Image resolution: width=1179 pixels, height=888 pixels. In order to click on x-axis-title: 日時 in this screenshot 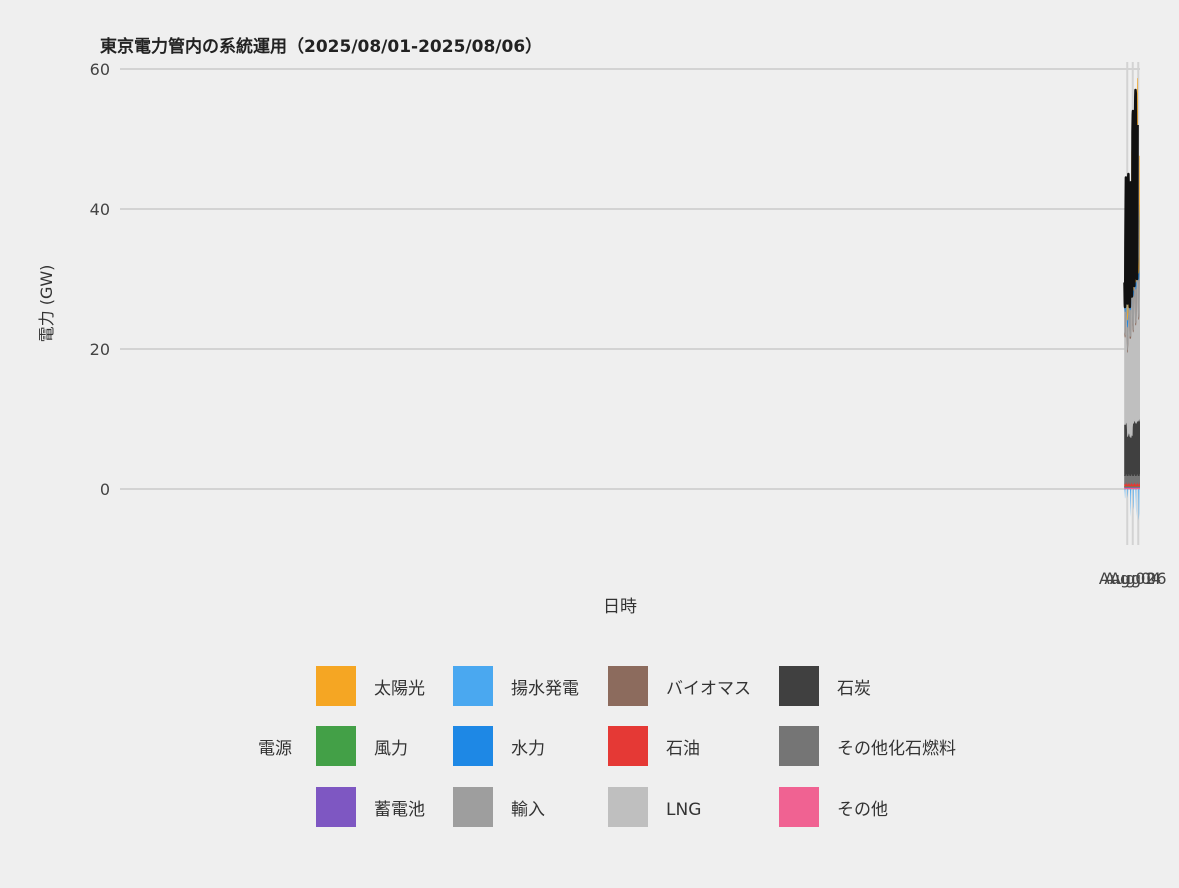, I will do `click(620, 607)`.